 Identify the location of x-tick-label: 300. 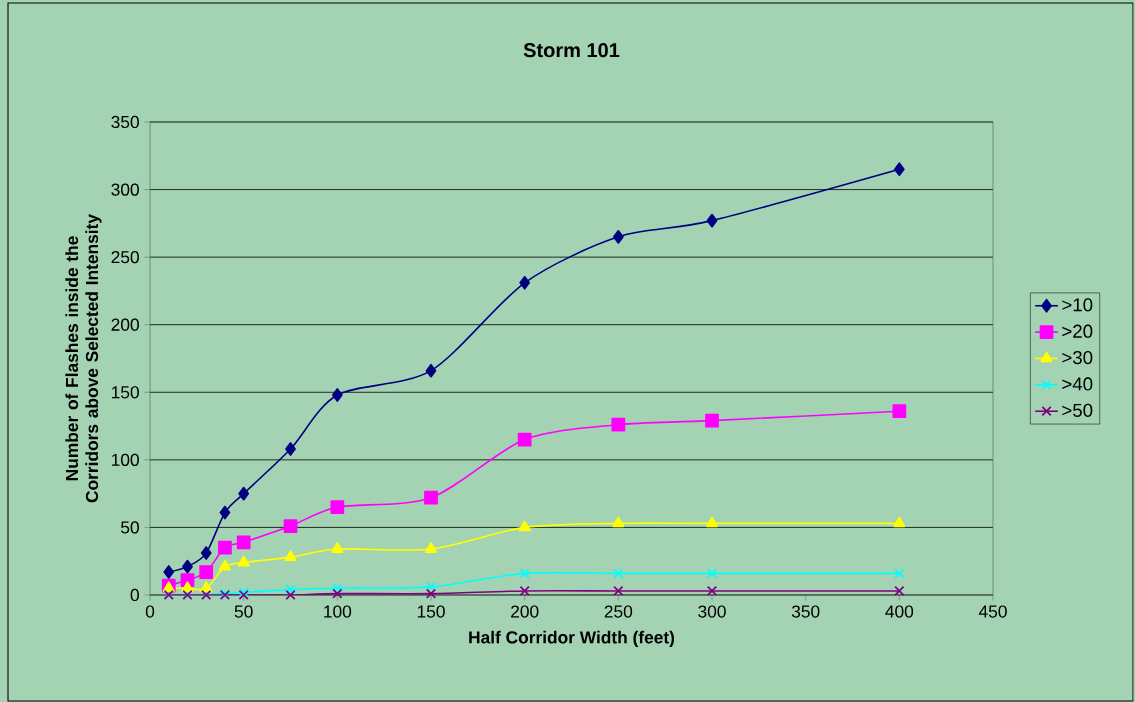
(712, 611).